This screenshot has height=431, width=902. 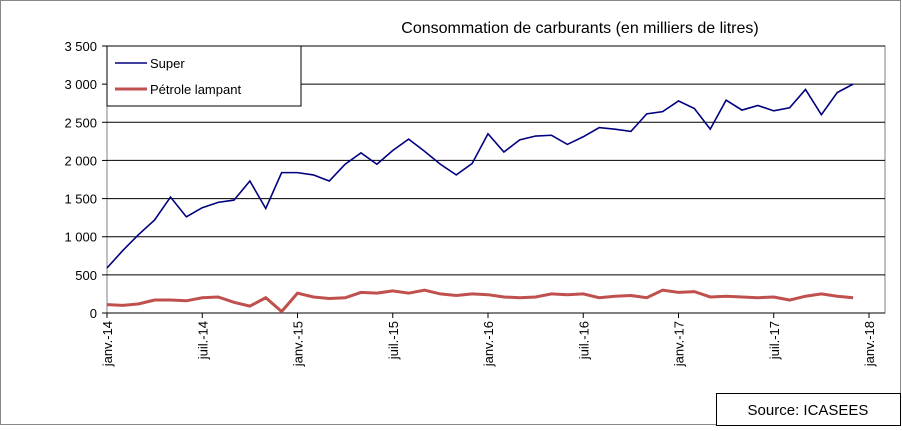 I want to click on x-tick-label: juil.-15, so click(x=393, y=340).